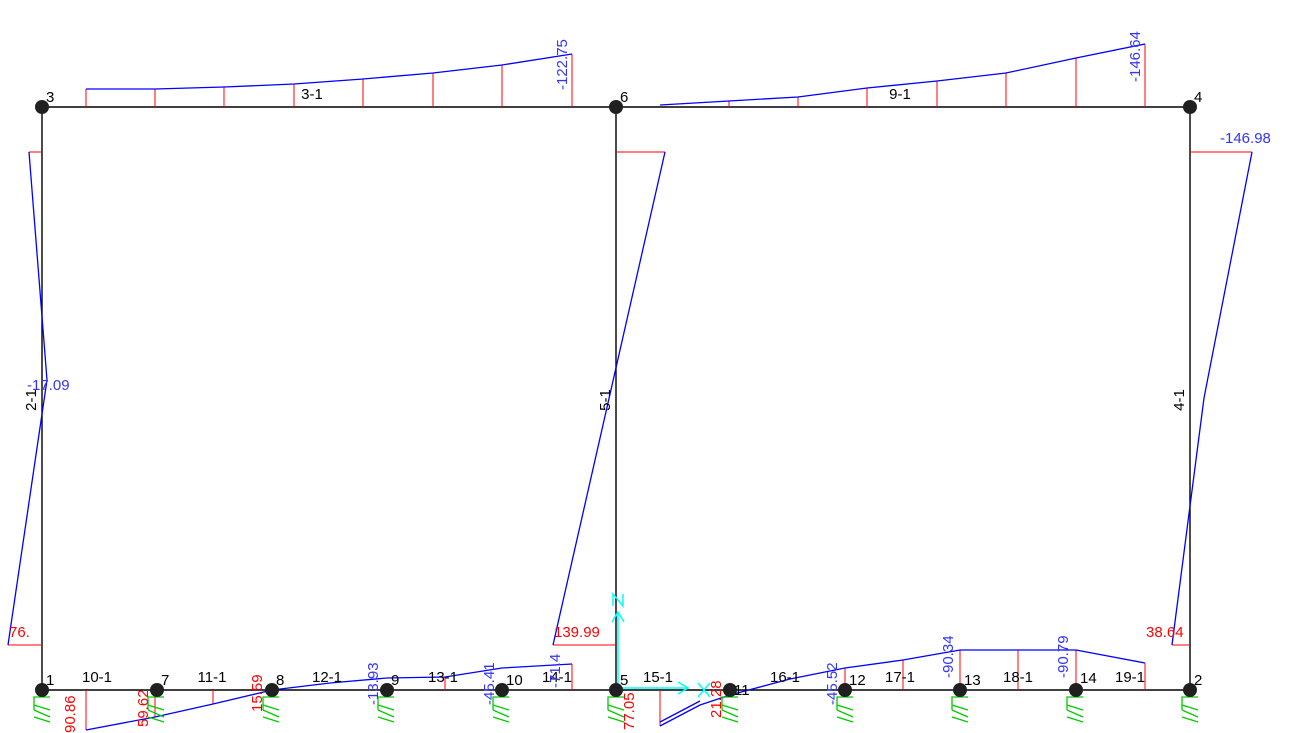 The image size is (1301, 733). What do you see at coordinates (605, 400) in the screenshot?
I see `frame-label: 5-1` at bounding box center [605, 400].